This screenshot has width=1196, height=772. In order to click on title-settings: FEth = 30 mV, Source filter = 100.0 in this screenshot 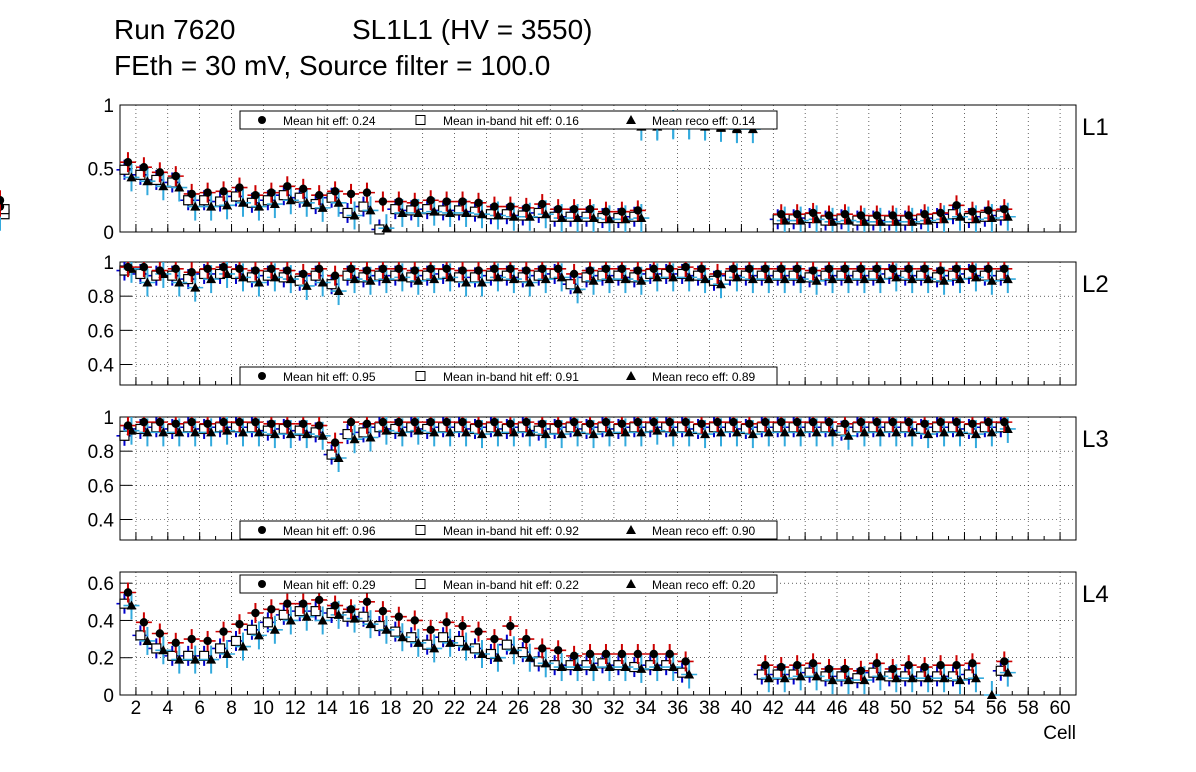, I will do `click(332, 65)`.